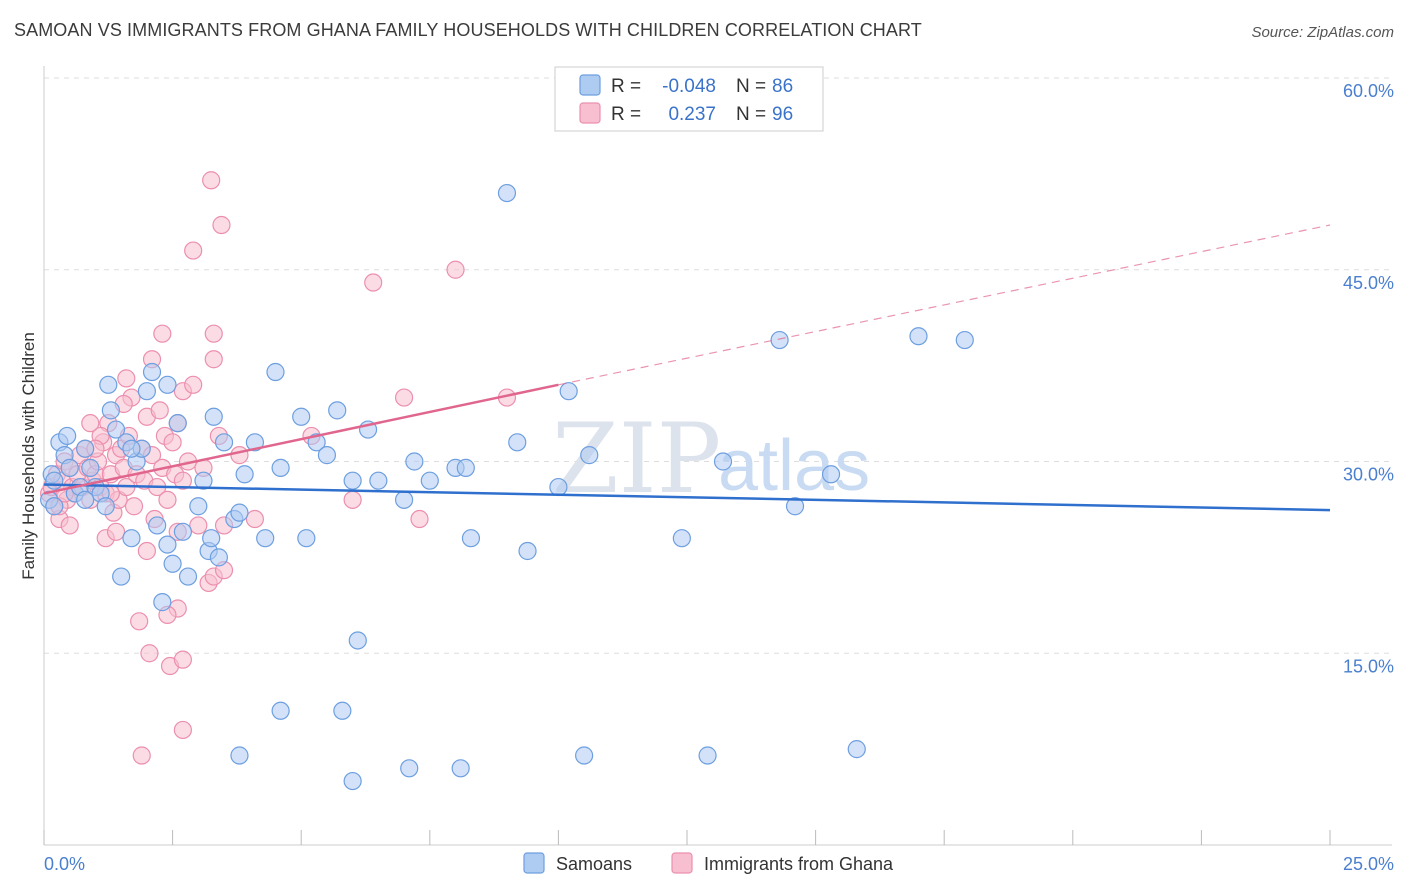  I want to click on bottom-legend-swatch-samoans, so click(534, 863).